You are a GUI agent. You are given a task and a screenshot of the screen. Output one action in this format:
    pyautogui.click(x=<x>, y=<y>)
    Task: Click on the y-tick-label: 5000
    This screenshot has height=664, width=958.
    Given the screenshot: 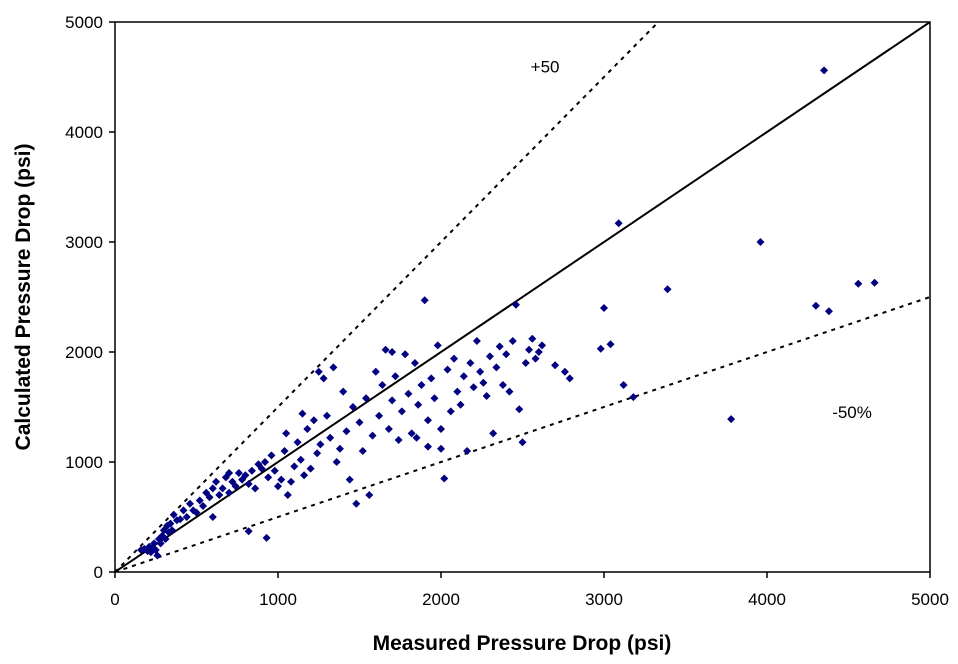 What is the action you would take?
    pyautogui.click(x=84, y=22)
    